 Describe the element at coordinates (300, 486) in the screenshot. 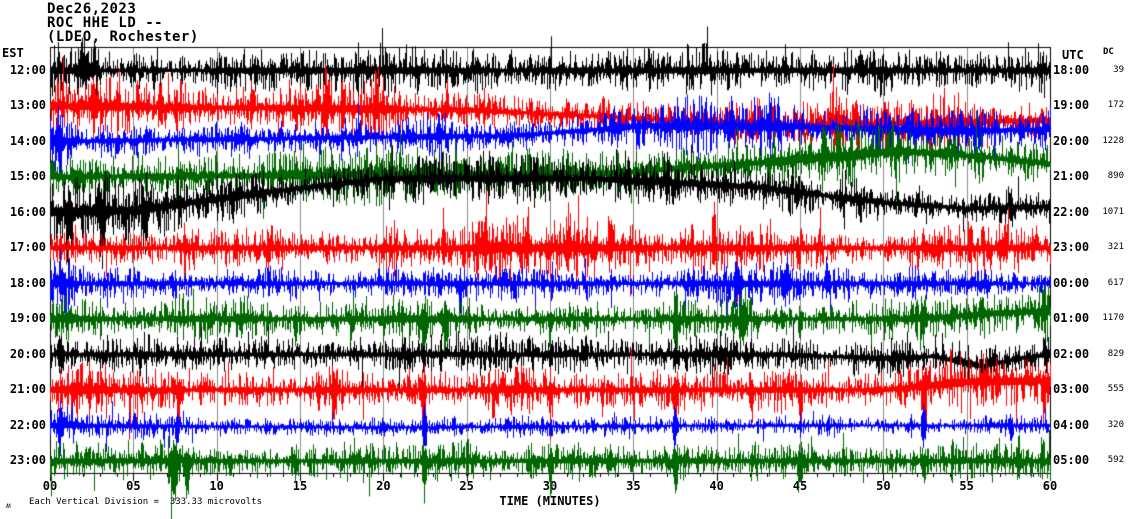

I see `x-tick-label: 15` at that location.